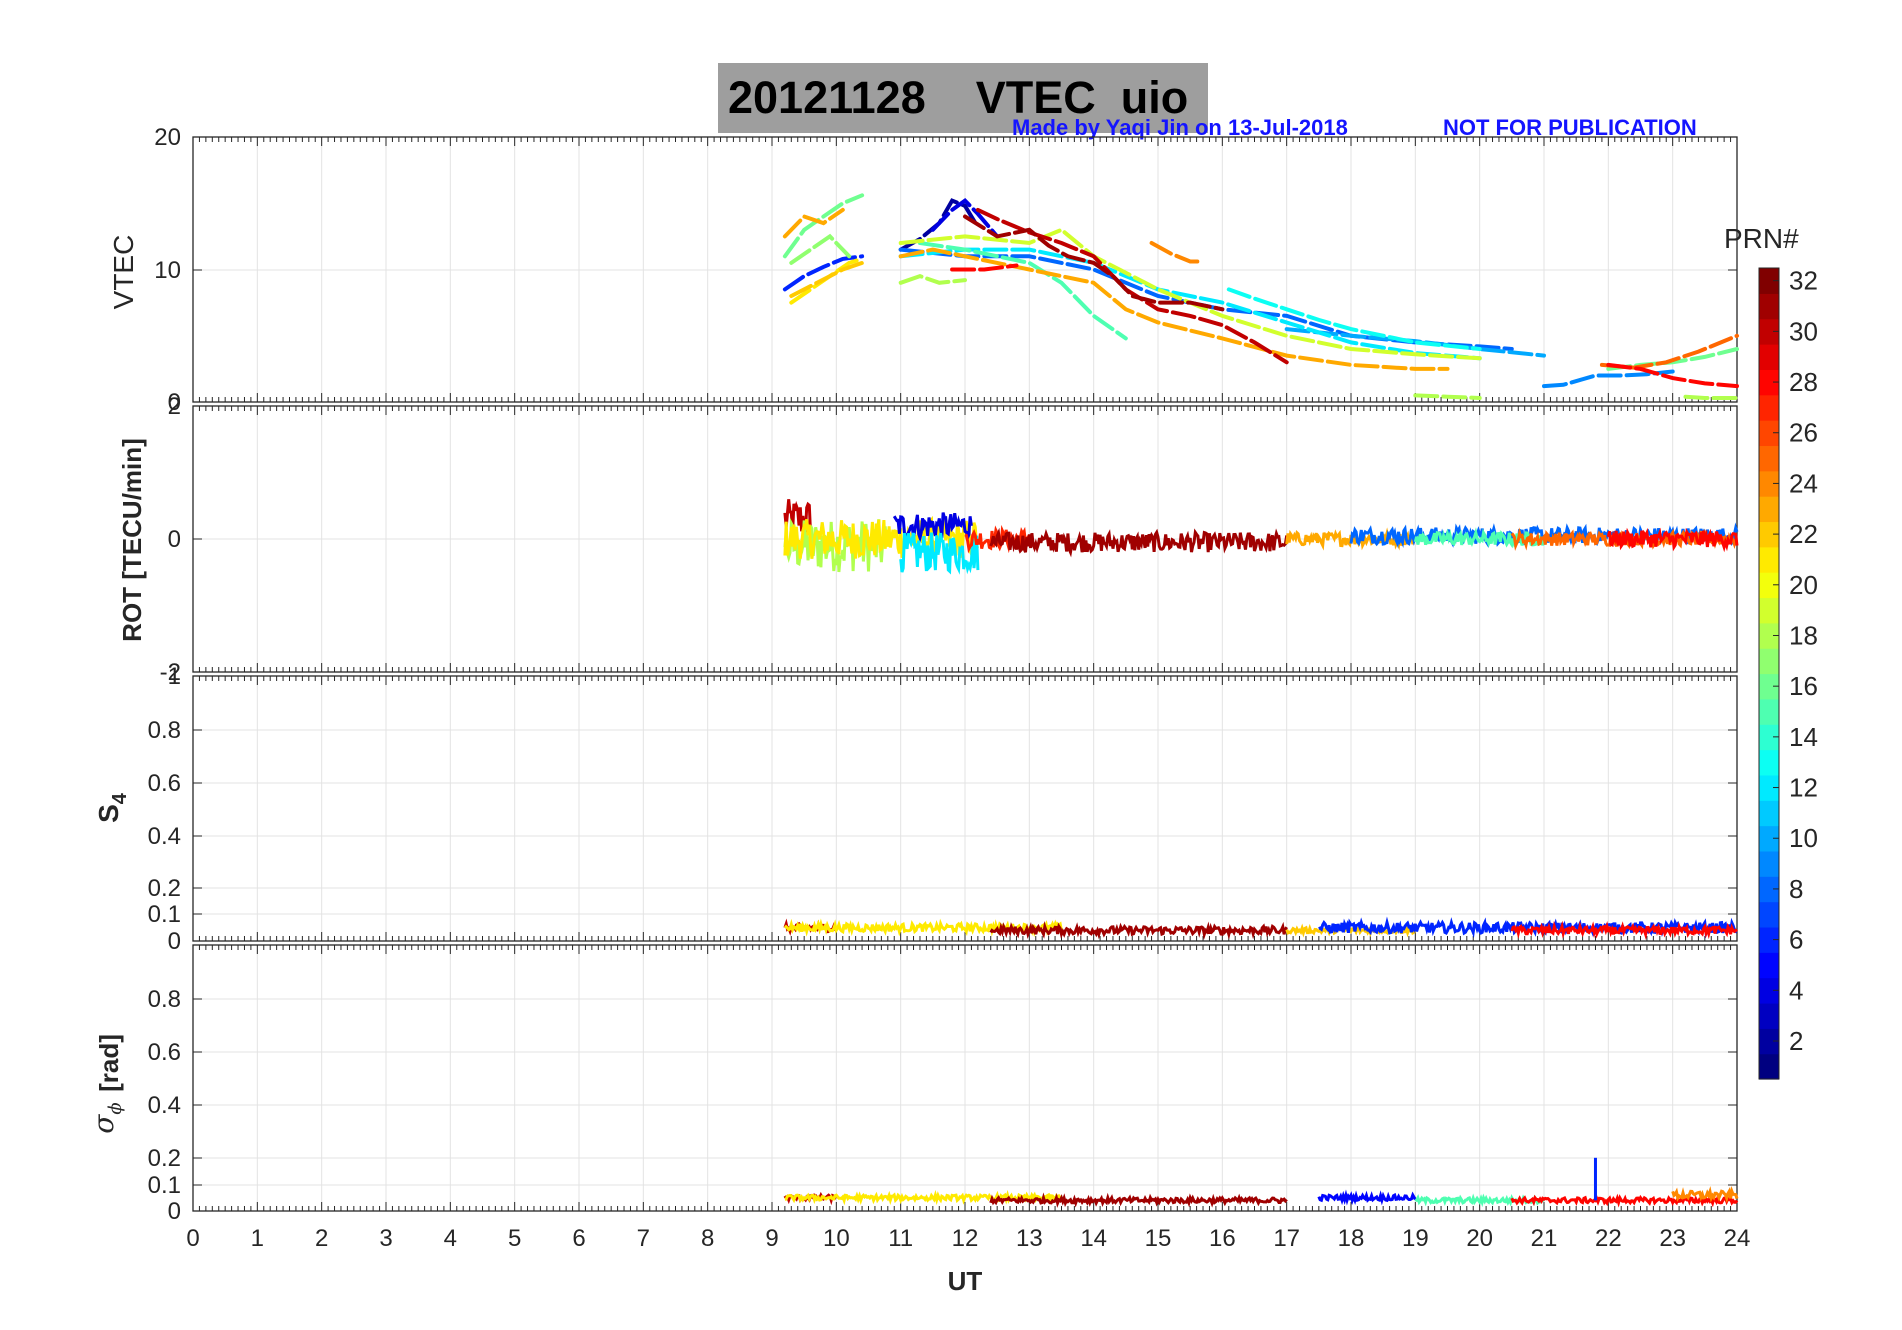  Describe the element at coordinates (771, 1238) in the screenshot. I see `x-tick-label: 9` at that location.